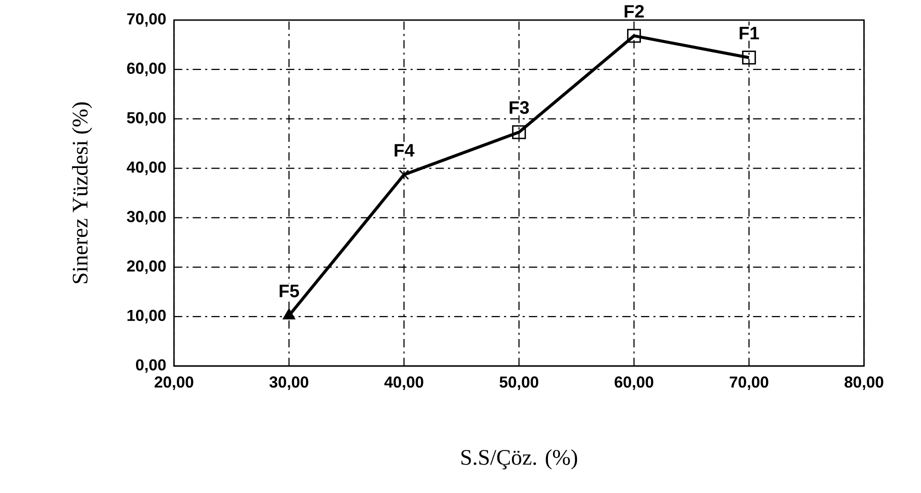 The height and width of the screenshot is (493, 921). Describe the element at coordinates (146, 69) in the screenshot. I see `y-tick-label: 60,00` at that location.